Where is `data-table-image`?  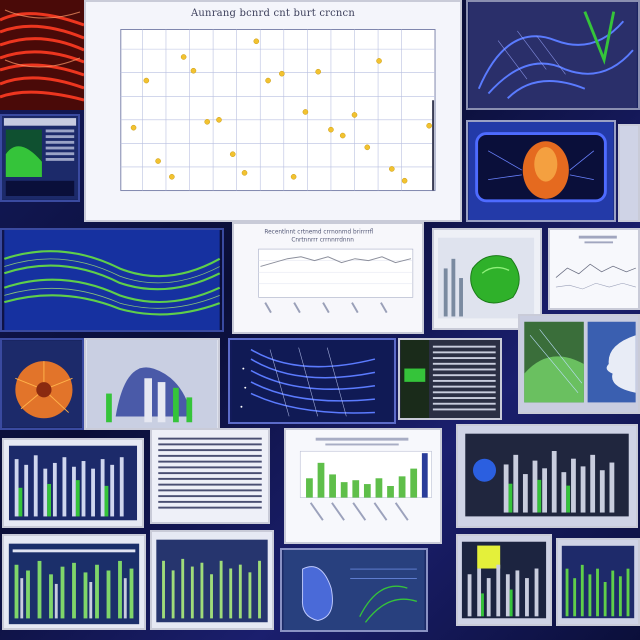
data-table-image is located at coordinates (448, 379).